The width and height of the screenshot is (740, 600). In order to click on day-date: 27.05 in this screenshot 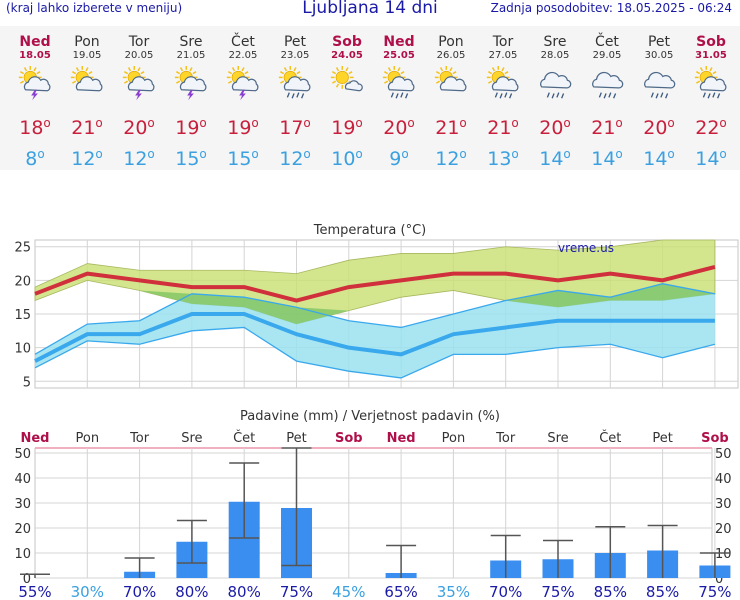, I will do `click(503, 55)`.